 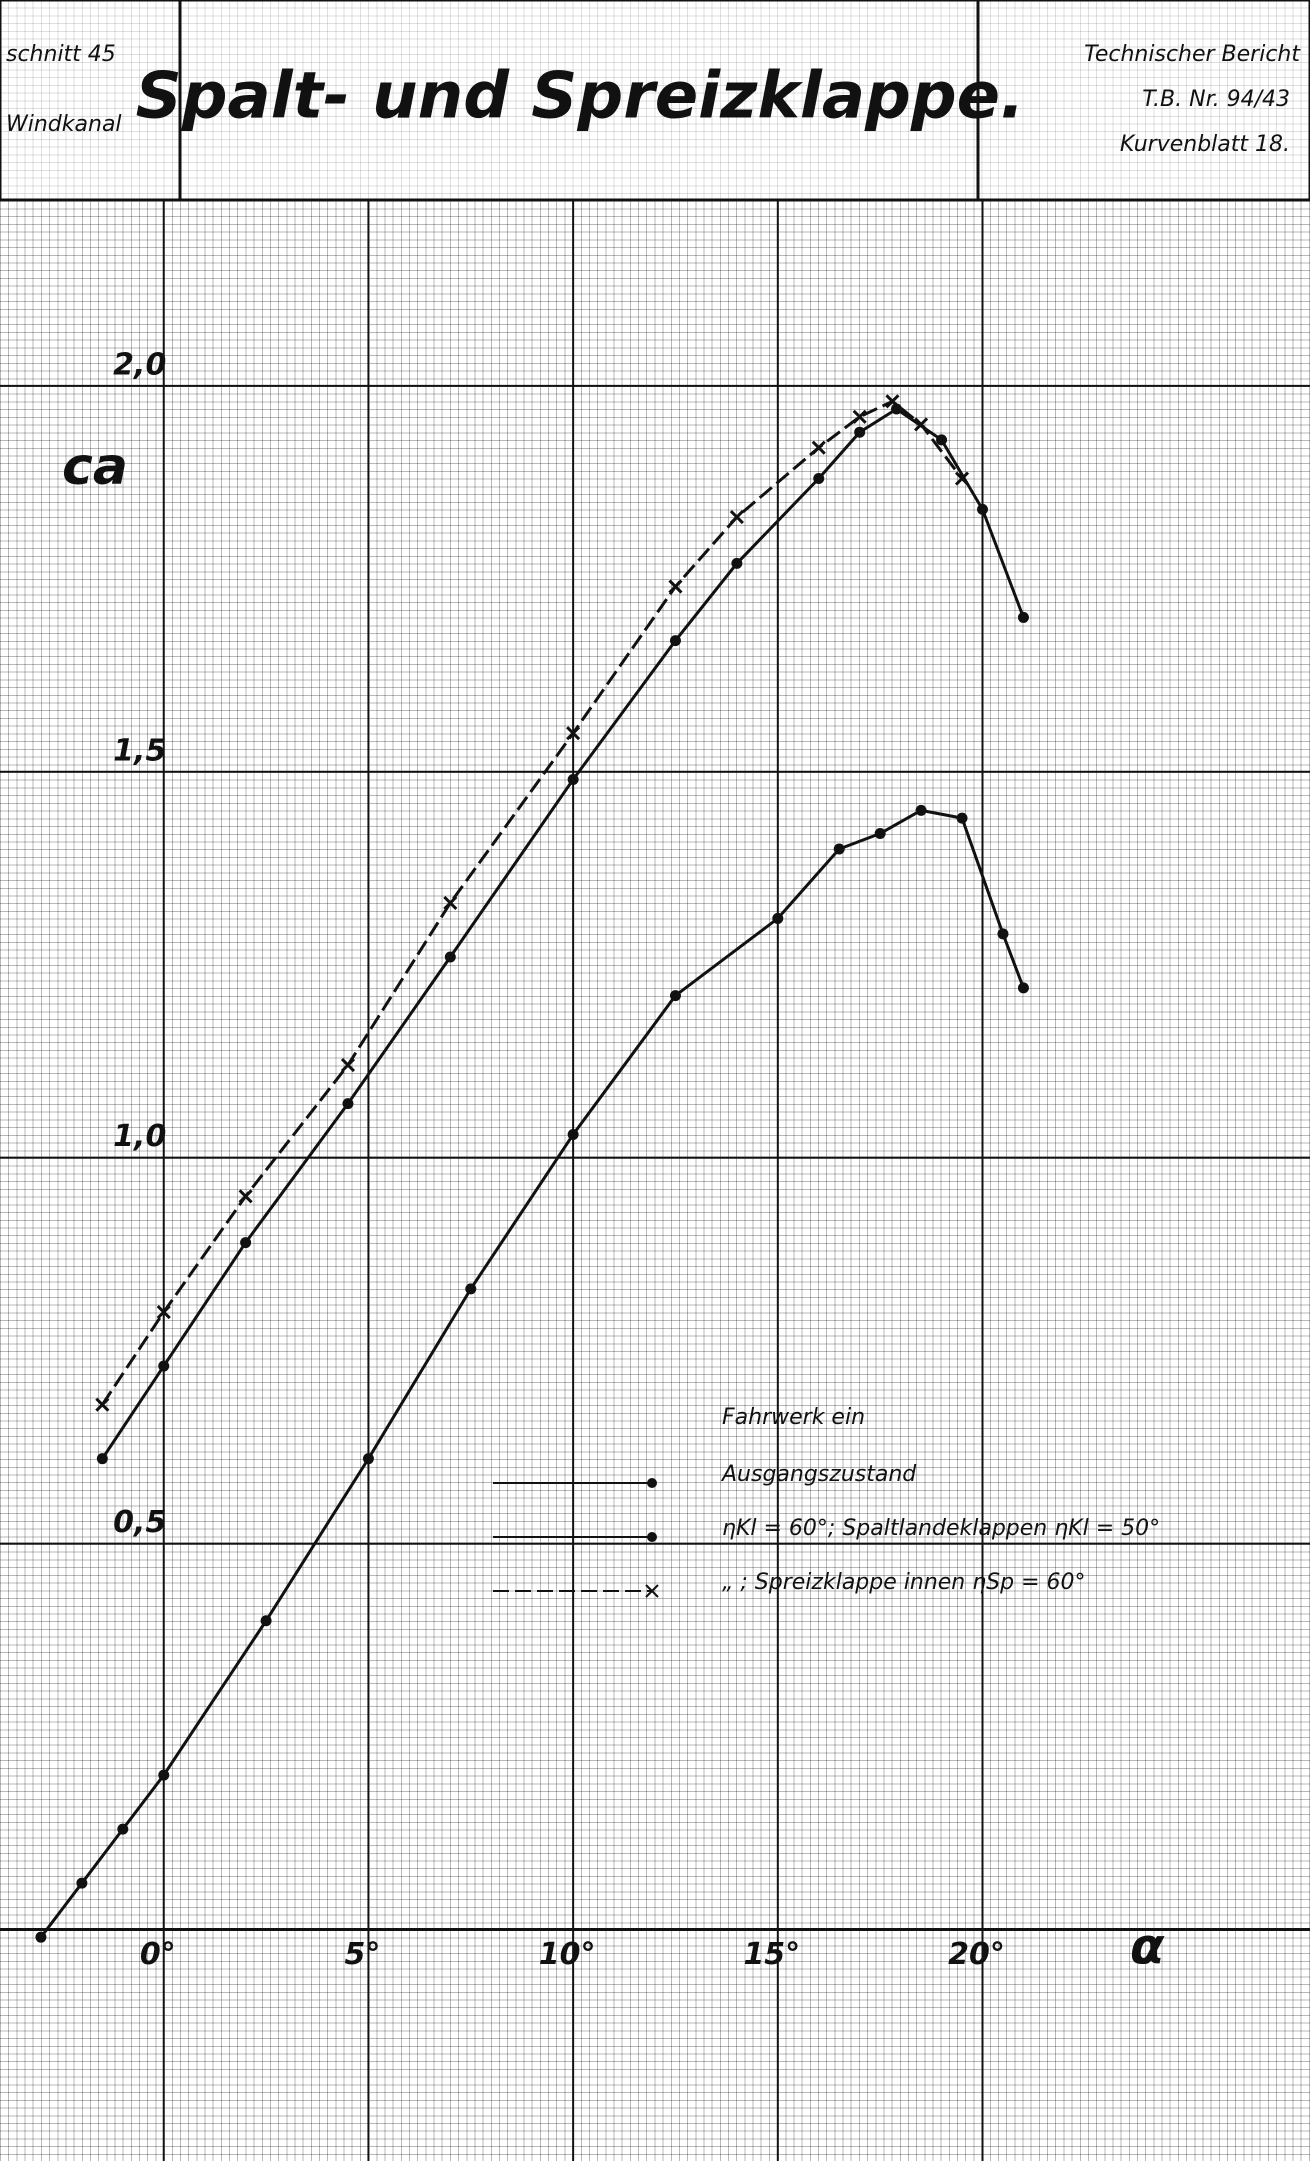 I want to click on legend-label: Ausgangszustand, so click(x=818, y=1474).